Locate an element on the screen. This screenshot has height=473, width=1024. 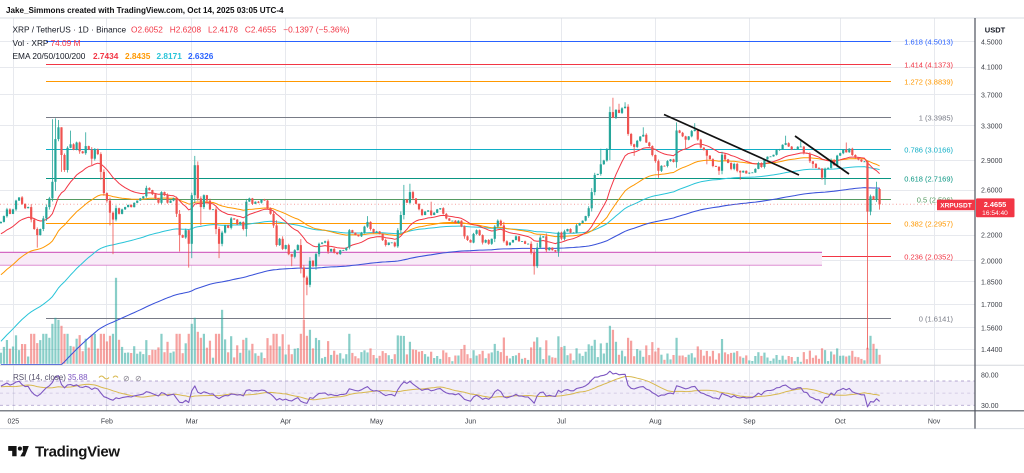
svg-text: TradingView is located at coordinates (77, 452).